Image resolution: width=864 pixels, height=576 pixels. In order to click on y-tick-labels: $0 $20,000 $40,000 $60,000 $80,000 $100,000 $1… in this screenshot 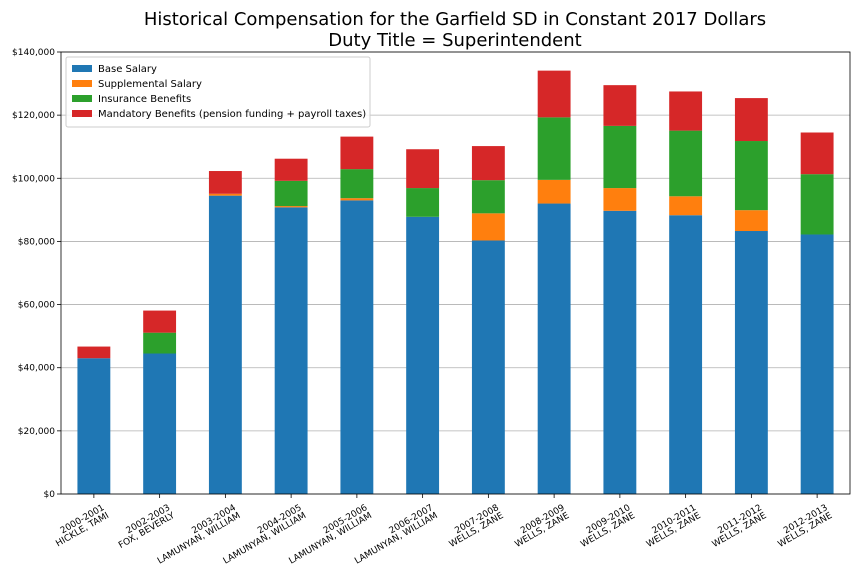, I will do `click(36, 274)`.